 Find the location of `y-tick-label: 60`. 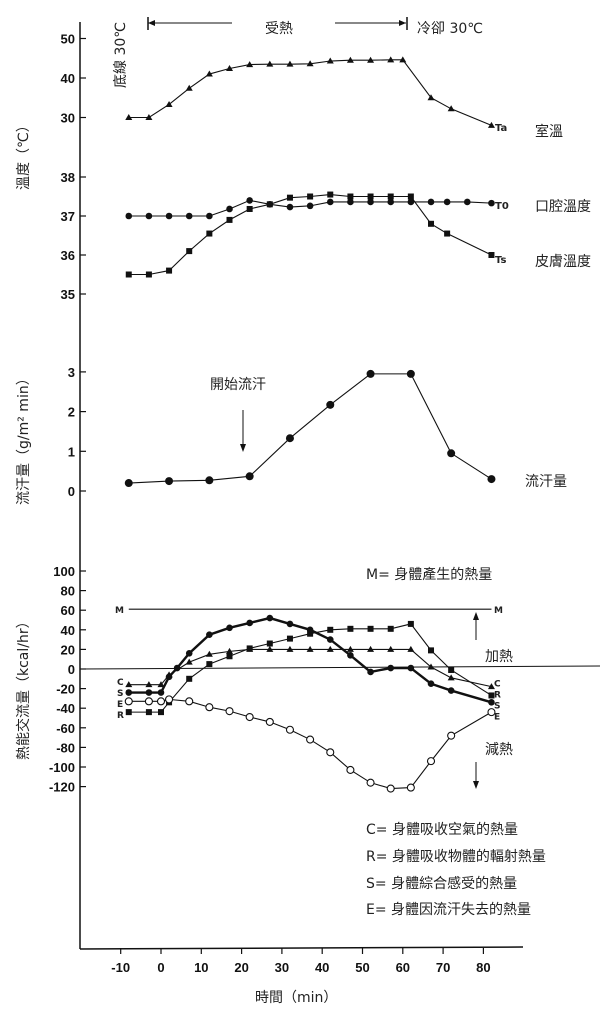

y-tick-label: 60 is located at coordinates (68, 610).